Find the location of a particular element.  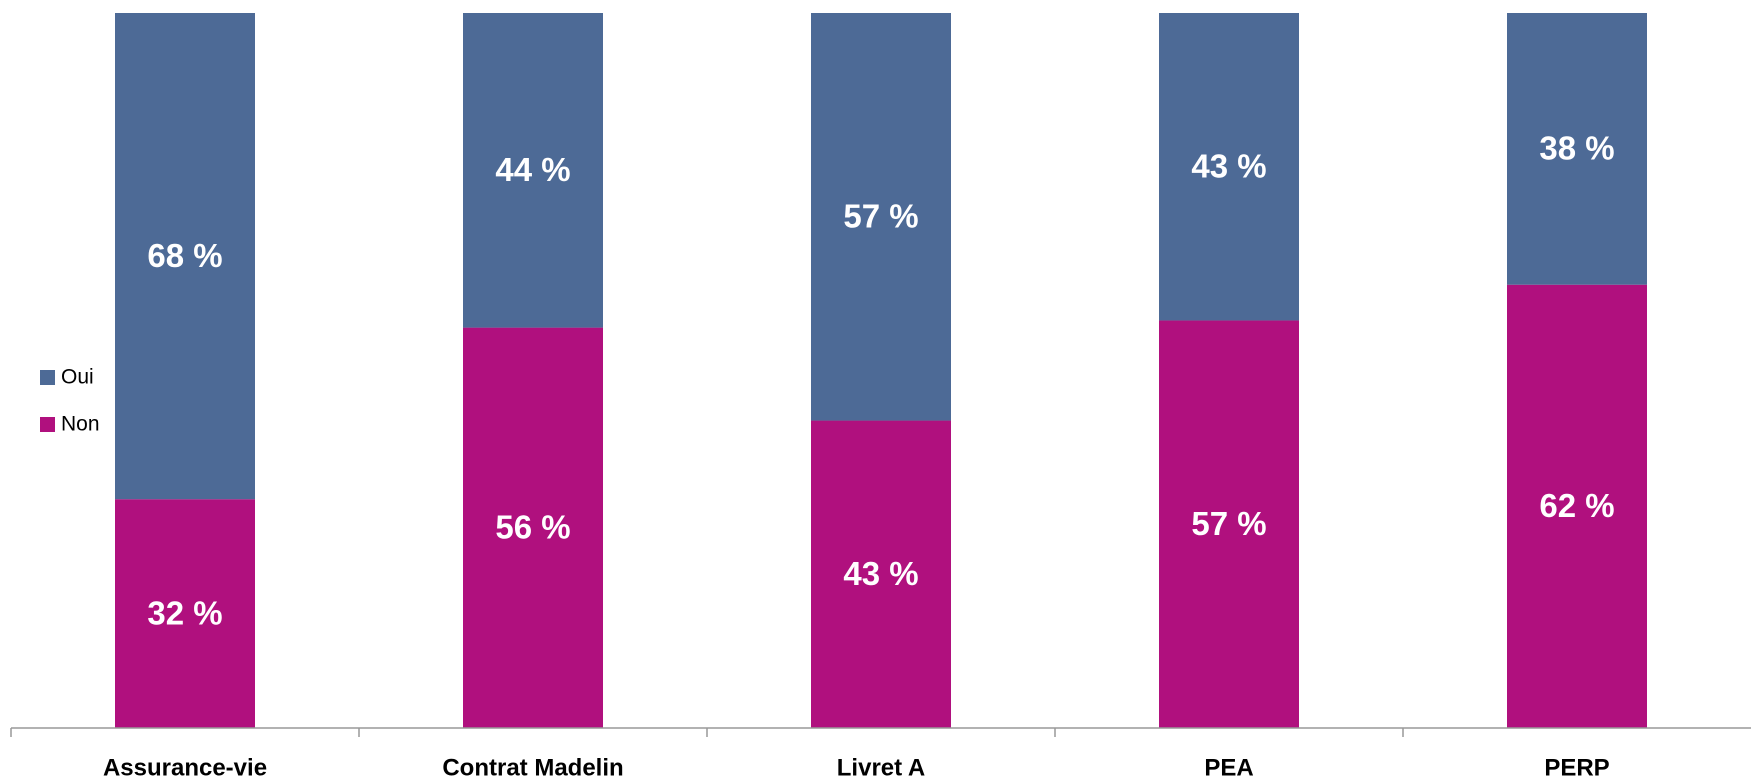

data-label: 62 % is located at coordinates (1576, 505).